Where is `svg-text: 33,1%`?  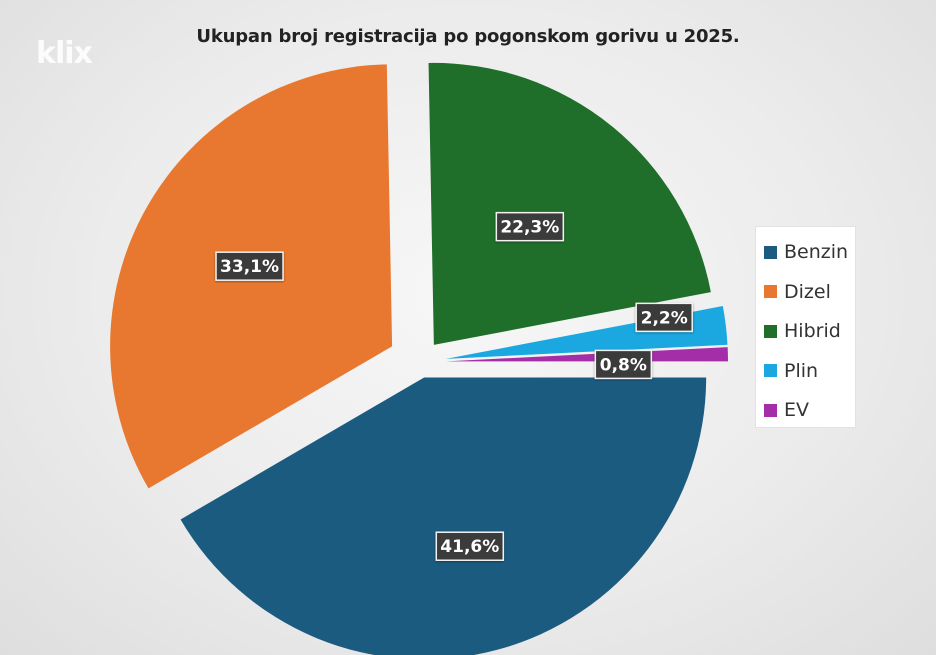 svg-text: 33,1% is located at coordinates (249, 267).